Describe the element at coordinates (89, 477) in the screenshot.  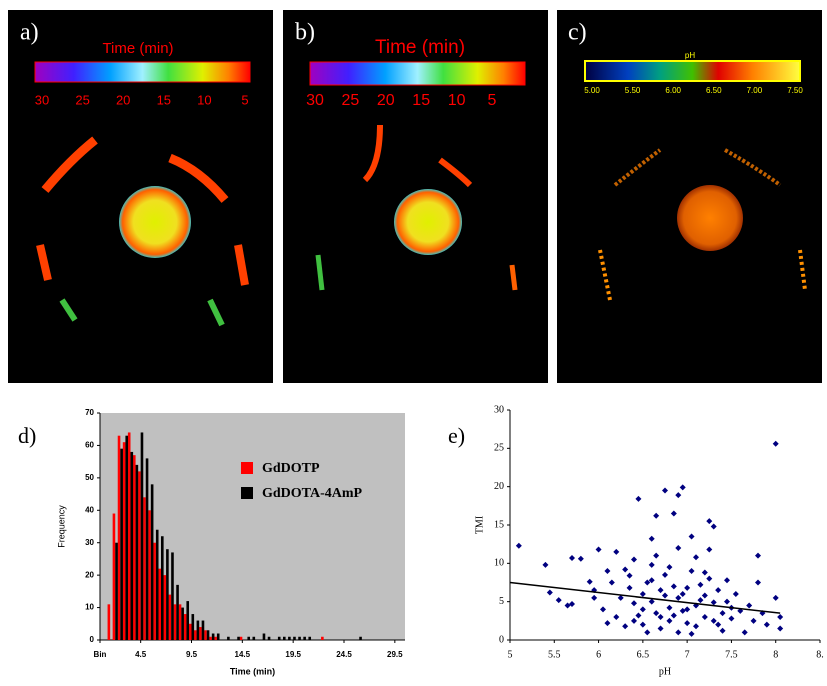
I see `y-tick-label: 50` at that location.